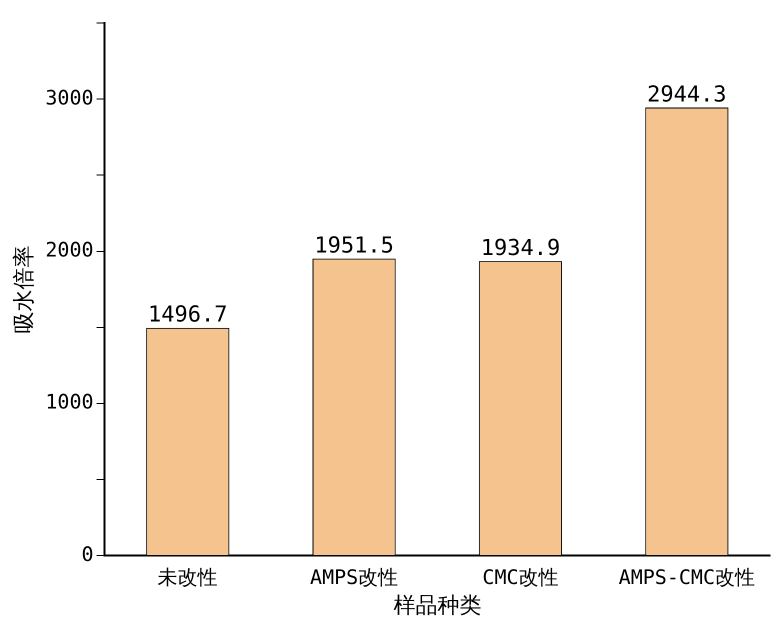 The width and height of the screenshot is (782, 628). Describe the element at coordinates (687, 95) in the screenshot. I see `data-label: 2944.3` at that location.